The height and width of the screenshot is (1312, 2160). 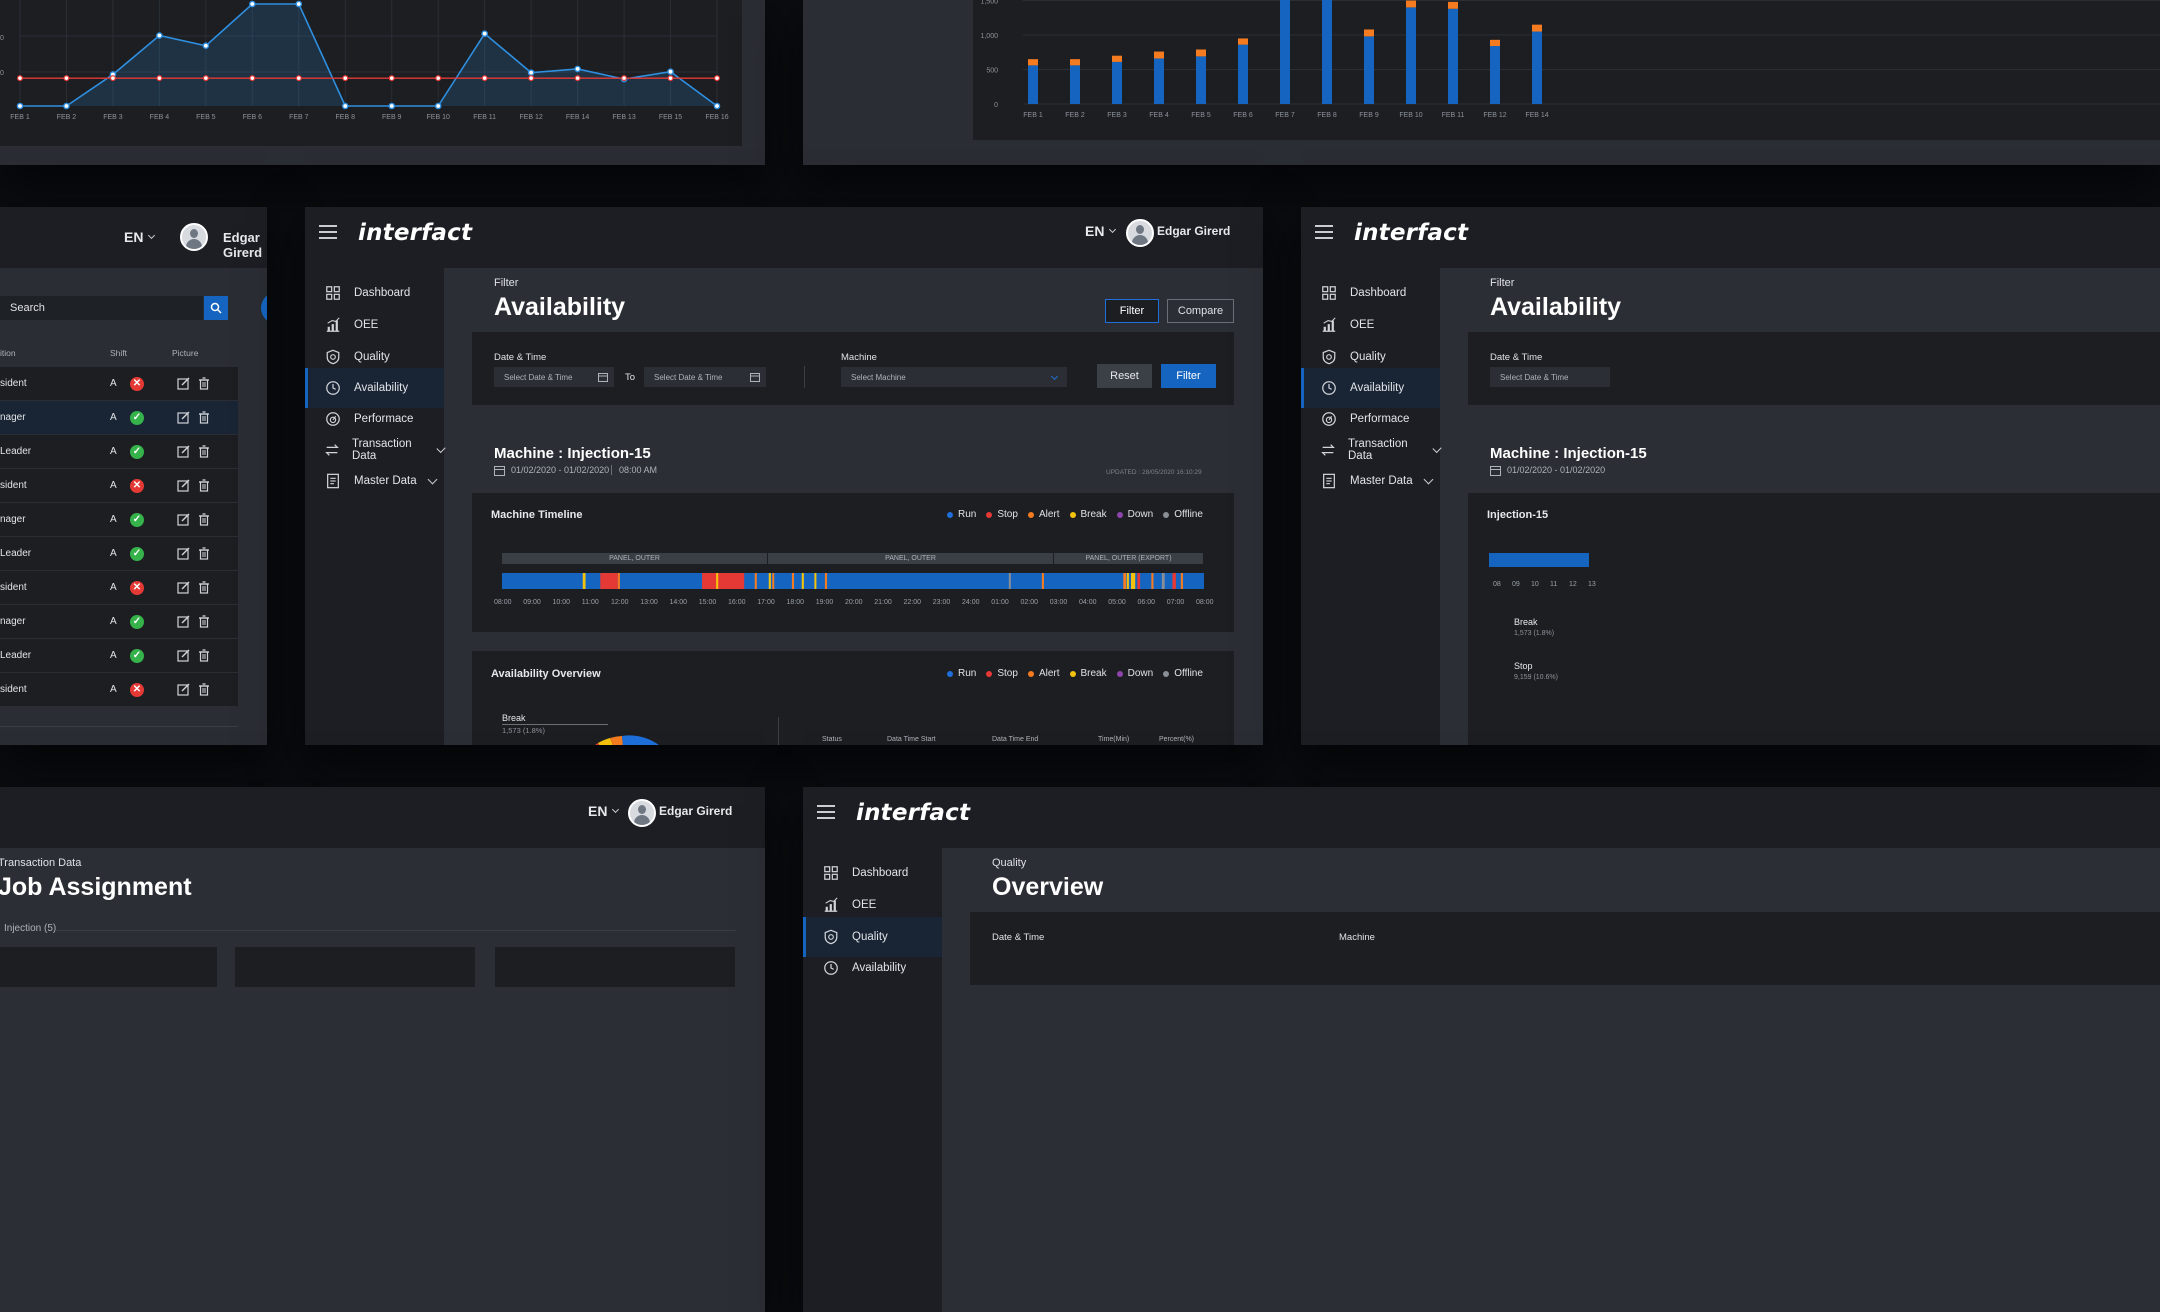 What do you see at coordinates (831, 905) in the screenshot?
I see `chart-icon` at bounding box center [831, 905].